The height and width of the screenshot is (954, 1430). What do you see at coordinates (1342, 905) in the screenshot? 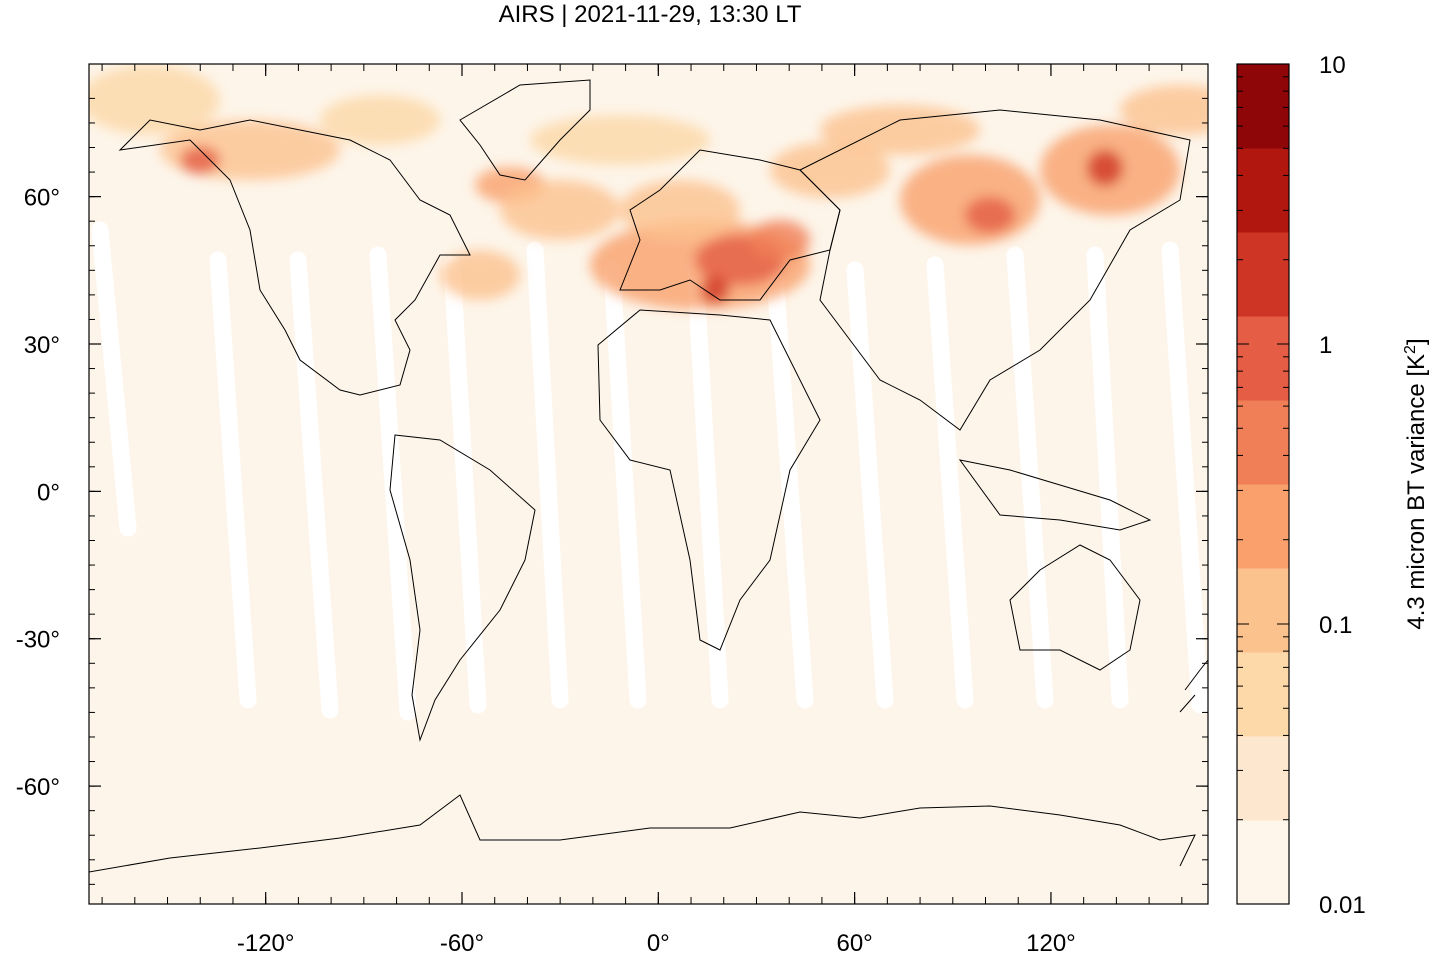
I see `colorbar-tick-label: 0.01` at bounding box center [1342, 905].